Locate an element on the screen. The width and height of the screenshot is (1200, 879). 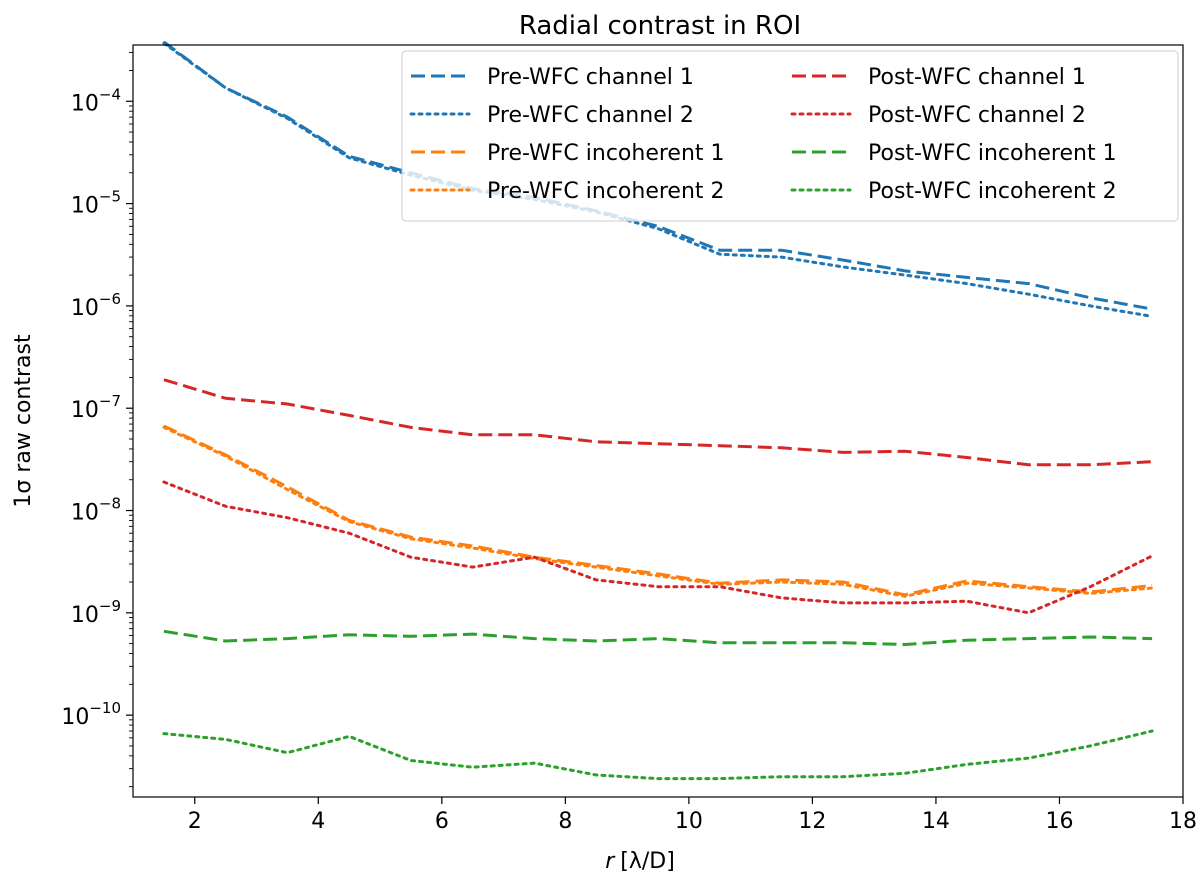
chart-title: Radial contrast in ROI is located at coordinates (660, 26).